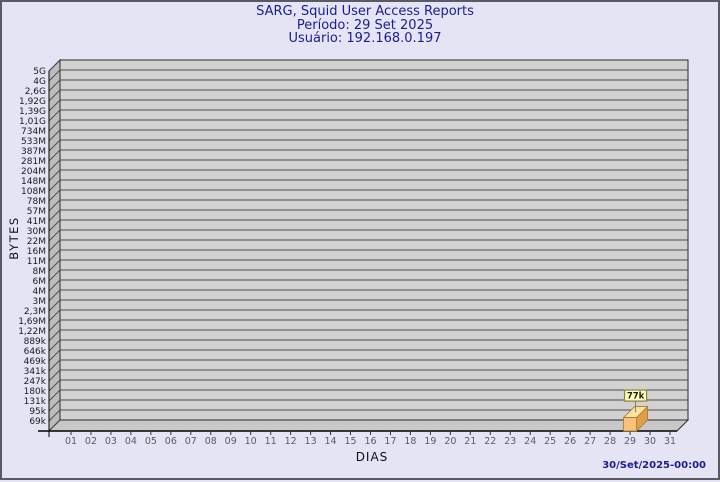 This screenshot has height=482, width=720. I want to click on y-axis-tick-label: 95k, so click(37, 412).